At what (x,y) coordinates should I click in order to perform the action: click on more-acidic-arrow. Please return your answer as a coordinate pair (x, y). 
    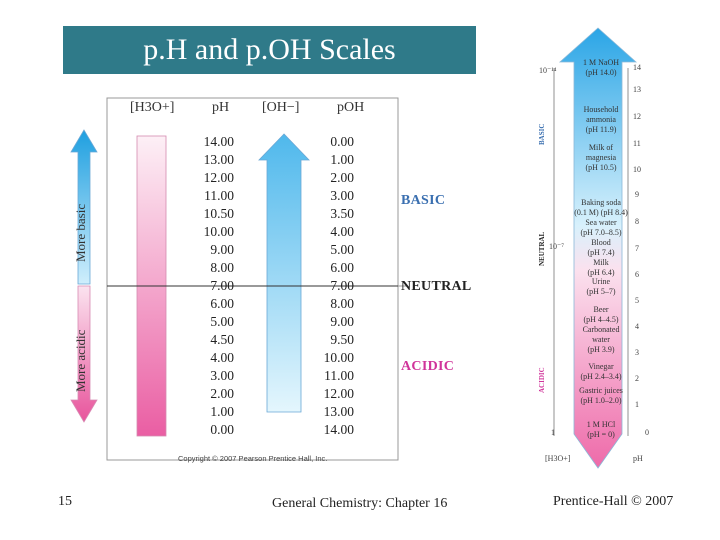
    Looking at the image, I should click on (84, 354).